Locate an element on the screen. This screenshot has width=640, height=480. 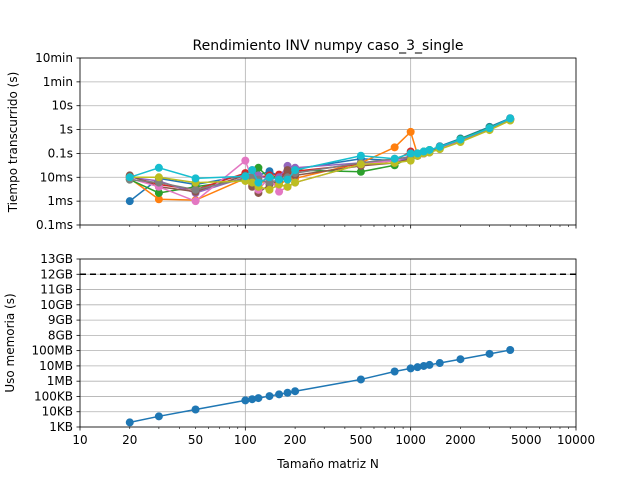
y-tick-label: 10KB is located at coordinates (57, 412).